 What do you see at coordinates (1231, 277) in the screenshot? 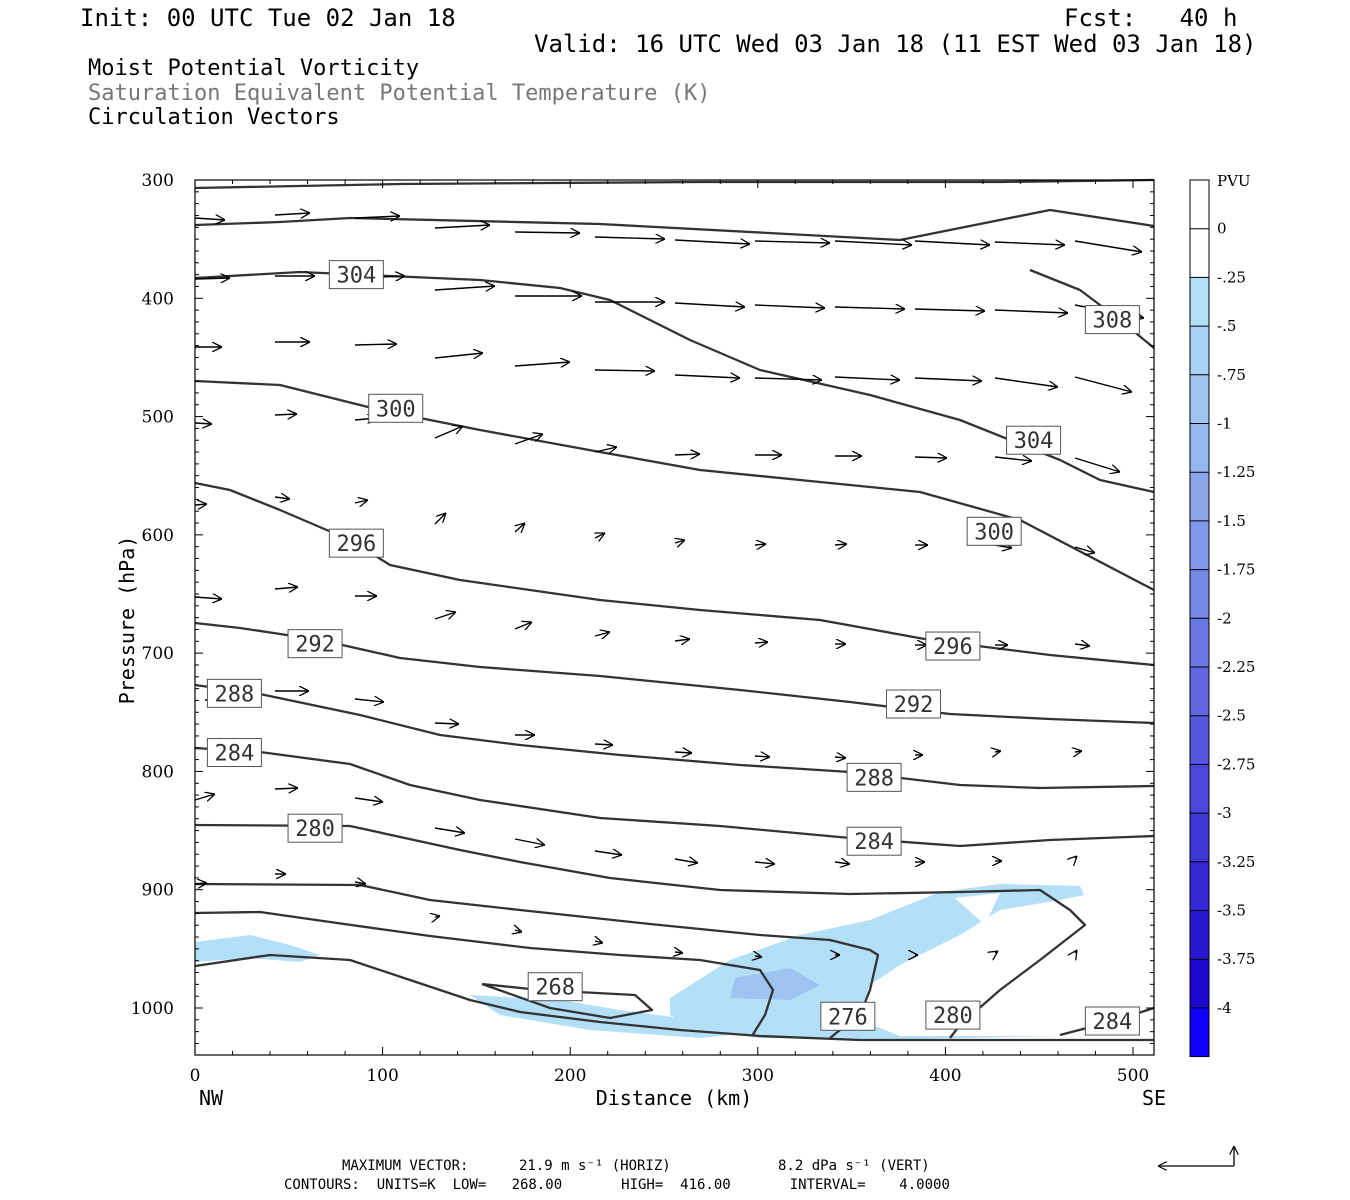
I see `colorbar-label: -.25` at bounding box center [1231, 277].